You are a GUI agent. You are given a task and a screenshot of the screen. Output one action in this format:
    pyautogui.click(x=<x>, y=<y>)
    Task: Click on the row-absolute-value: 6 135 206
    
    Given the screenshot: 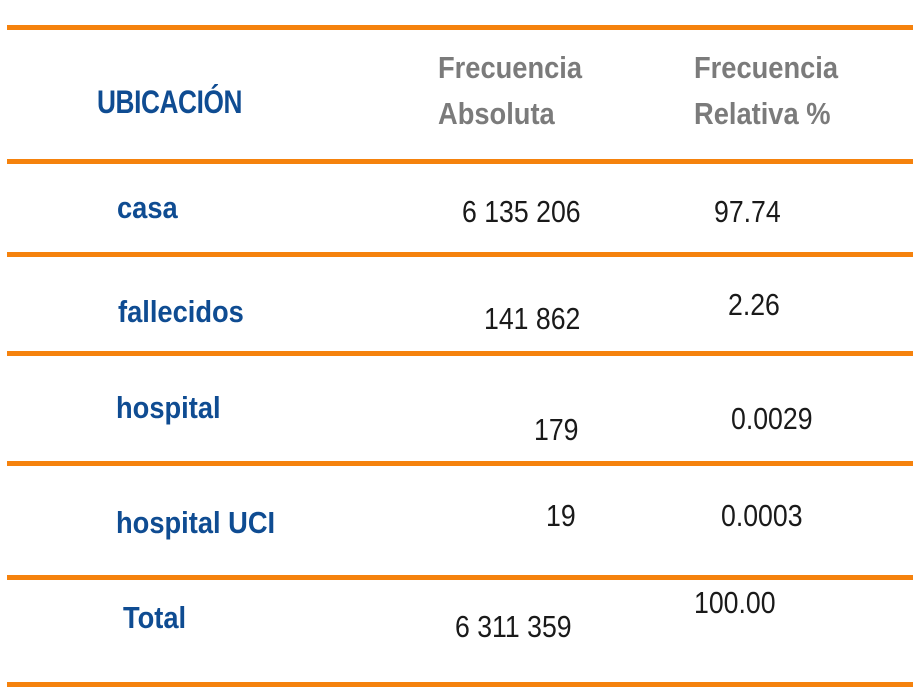 What is the action you would take?
    pyautogui.click(x=521, y=211)
    